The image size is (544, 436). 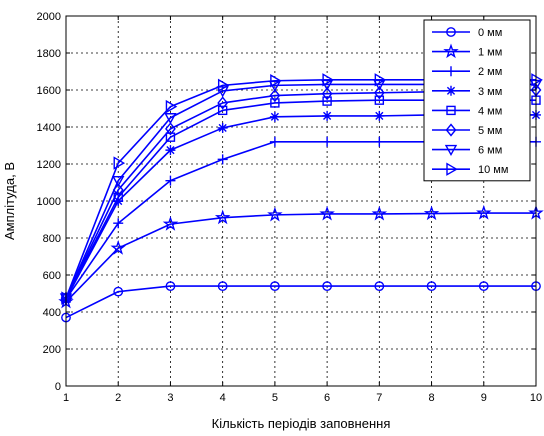 What do you see at coordinates (490, 111) in the screenshot?
I see `legend-label: 4 мм` at bounding box center [490, 111].